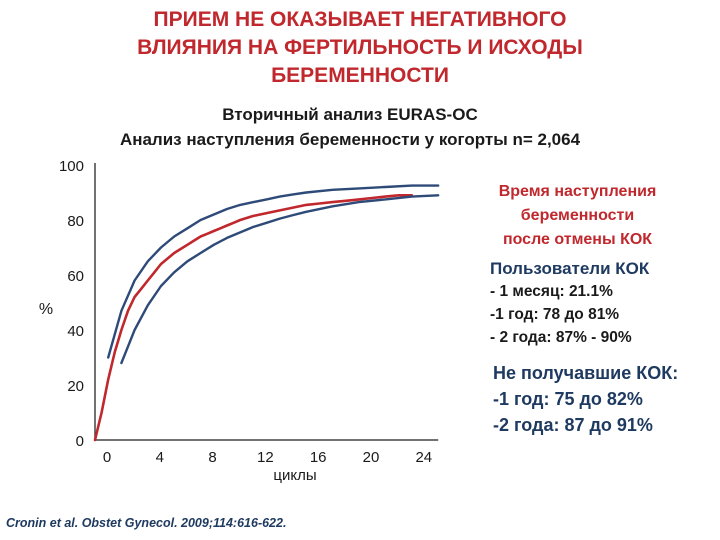 This screenshot has height=540, width=720. I want to click on x-tick-label: 0, so click(107, 457).